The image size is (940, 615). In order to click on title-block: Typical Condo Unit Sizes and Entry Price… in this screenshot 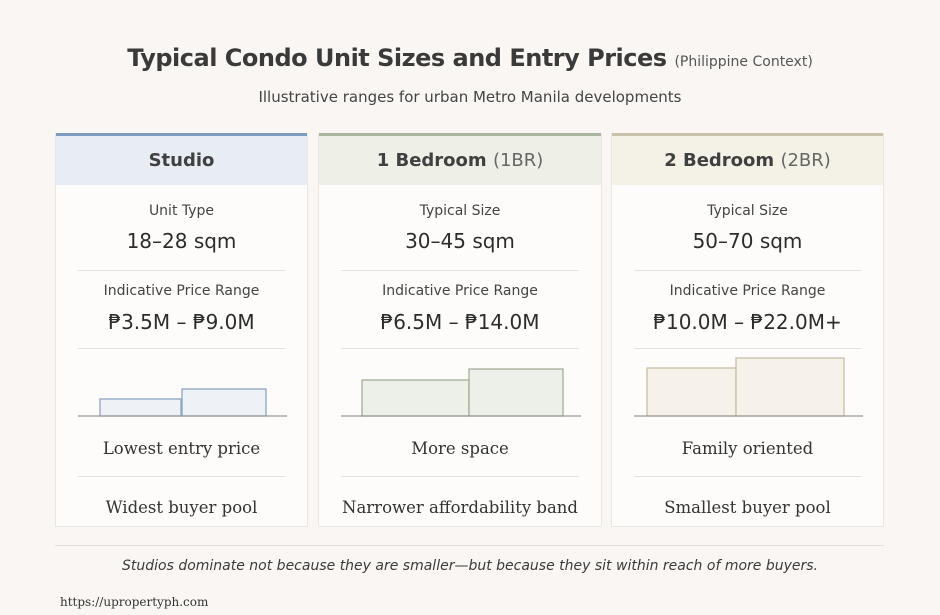, I will do `click(470, 58)`.